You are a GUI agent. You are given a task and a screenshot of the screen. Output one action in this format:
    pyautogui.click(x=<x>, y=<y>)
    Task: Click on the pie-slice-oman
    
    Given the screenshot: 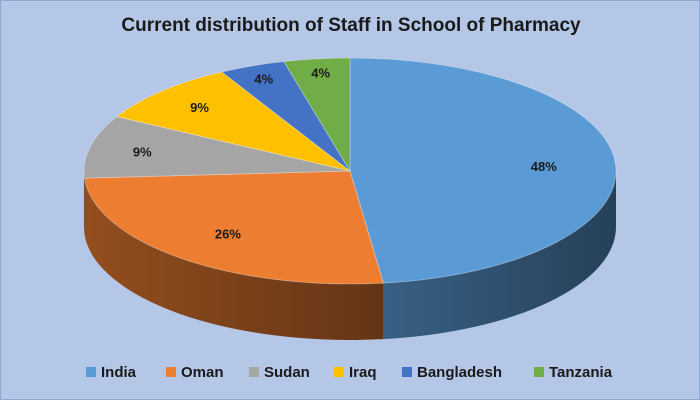 What is the action you would take?
    pyautogui.click(x=234, y=227)
    